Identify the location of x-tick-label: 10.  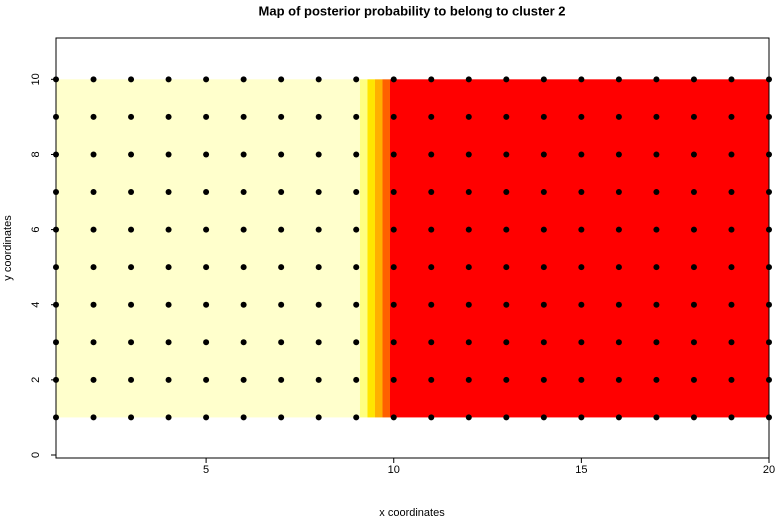
(394, 470).